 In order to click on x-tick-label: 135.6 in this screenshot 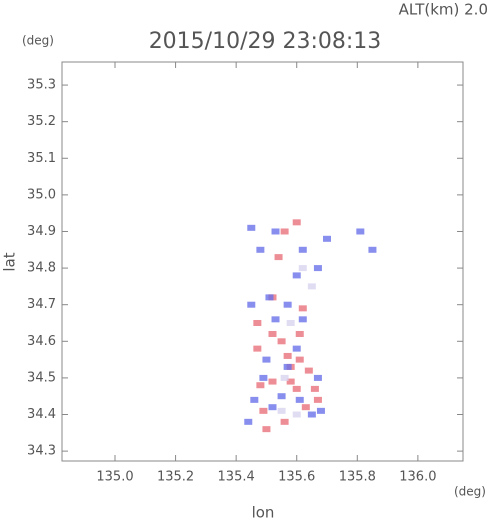, I will do `click(296, 477)`.